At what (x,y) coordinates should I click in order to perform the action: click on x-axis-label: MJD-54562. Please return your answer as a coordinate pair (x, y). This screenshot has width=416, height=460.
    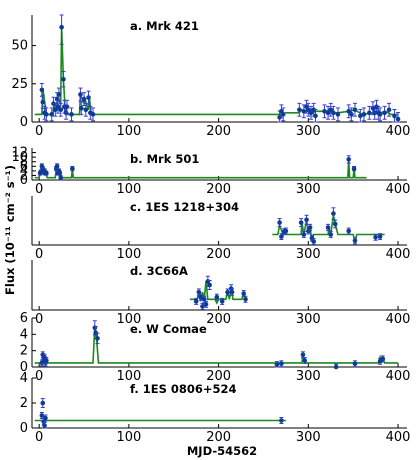
    Looking at the image, I should click on (222, 451).